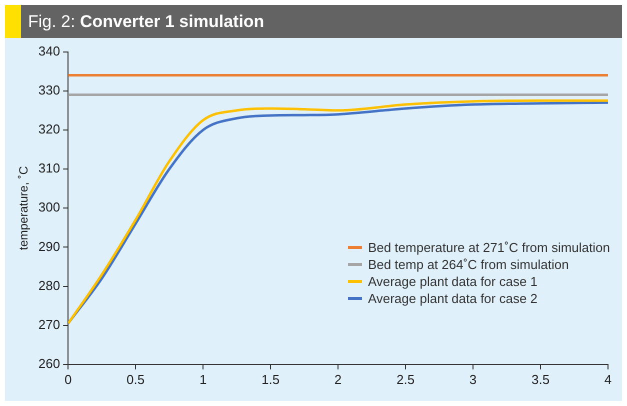 This screenshot has height=406, width=627. I want to click on y-tick-label: 260, so click(49, 363).